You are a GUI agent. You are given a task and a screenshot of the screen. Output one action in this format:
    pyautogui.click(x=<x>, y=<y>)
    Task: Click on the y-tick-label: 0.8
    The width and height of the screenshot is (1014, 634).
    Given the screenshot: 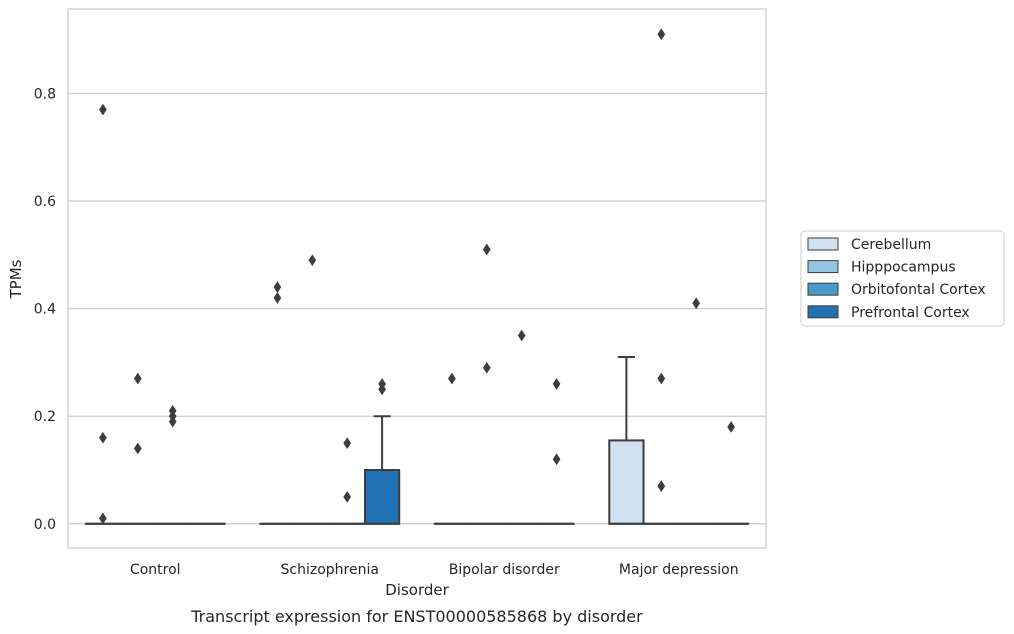 What is the action you would take?
    pyautogui.click(x=45, y=94)
    